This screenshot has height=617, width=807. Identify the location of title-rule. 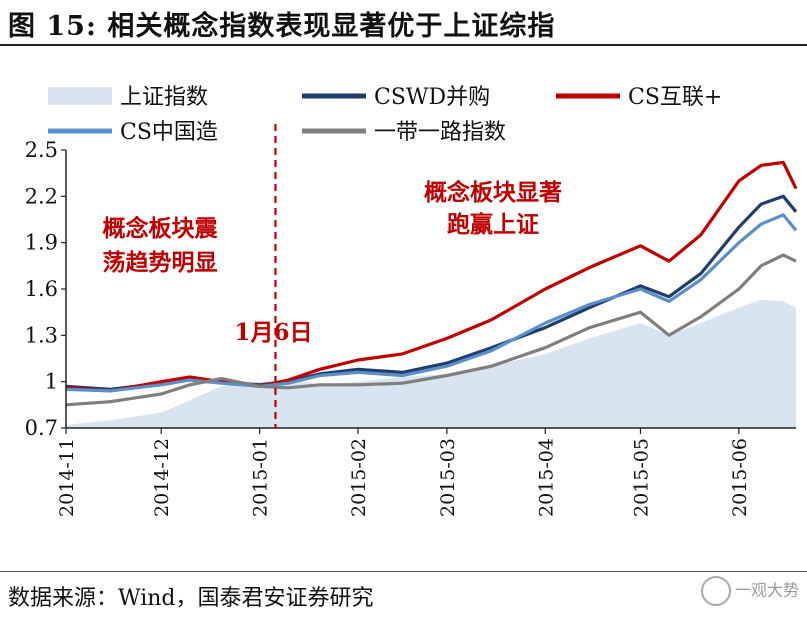
(403, 45).